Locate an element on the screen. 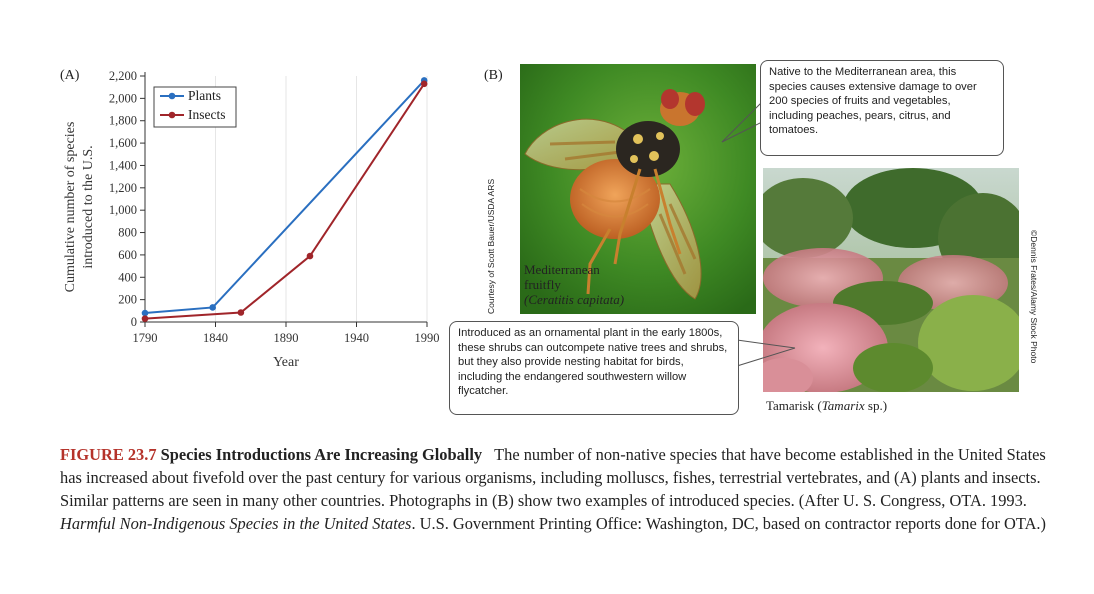  fruitfly-callout-pointer is located at coordinates (744, 122).